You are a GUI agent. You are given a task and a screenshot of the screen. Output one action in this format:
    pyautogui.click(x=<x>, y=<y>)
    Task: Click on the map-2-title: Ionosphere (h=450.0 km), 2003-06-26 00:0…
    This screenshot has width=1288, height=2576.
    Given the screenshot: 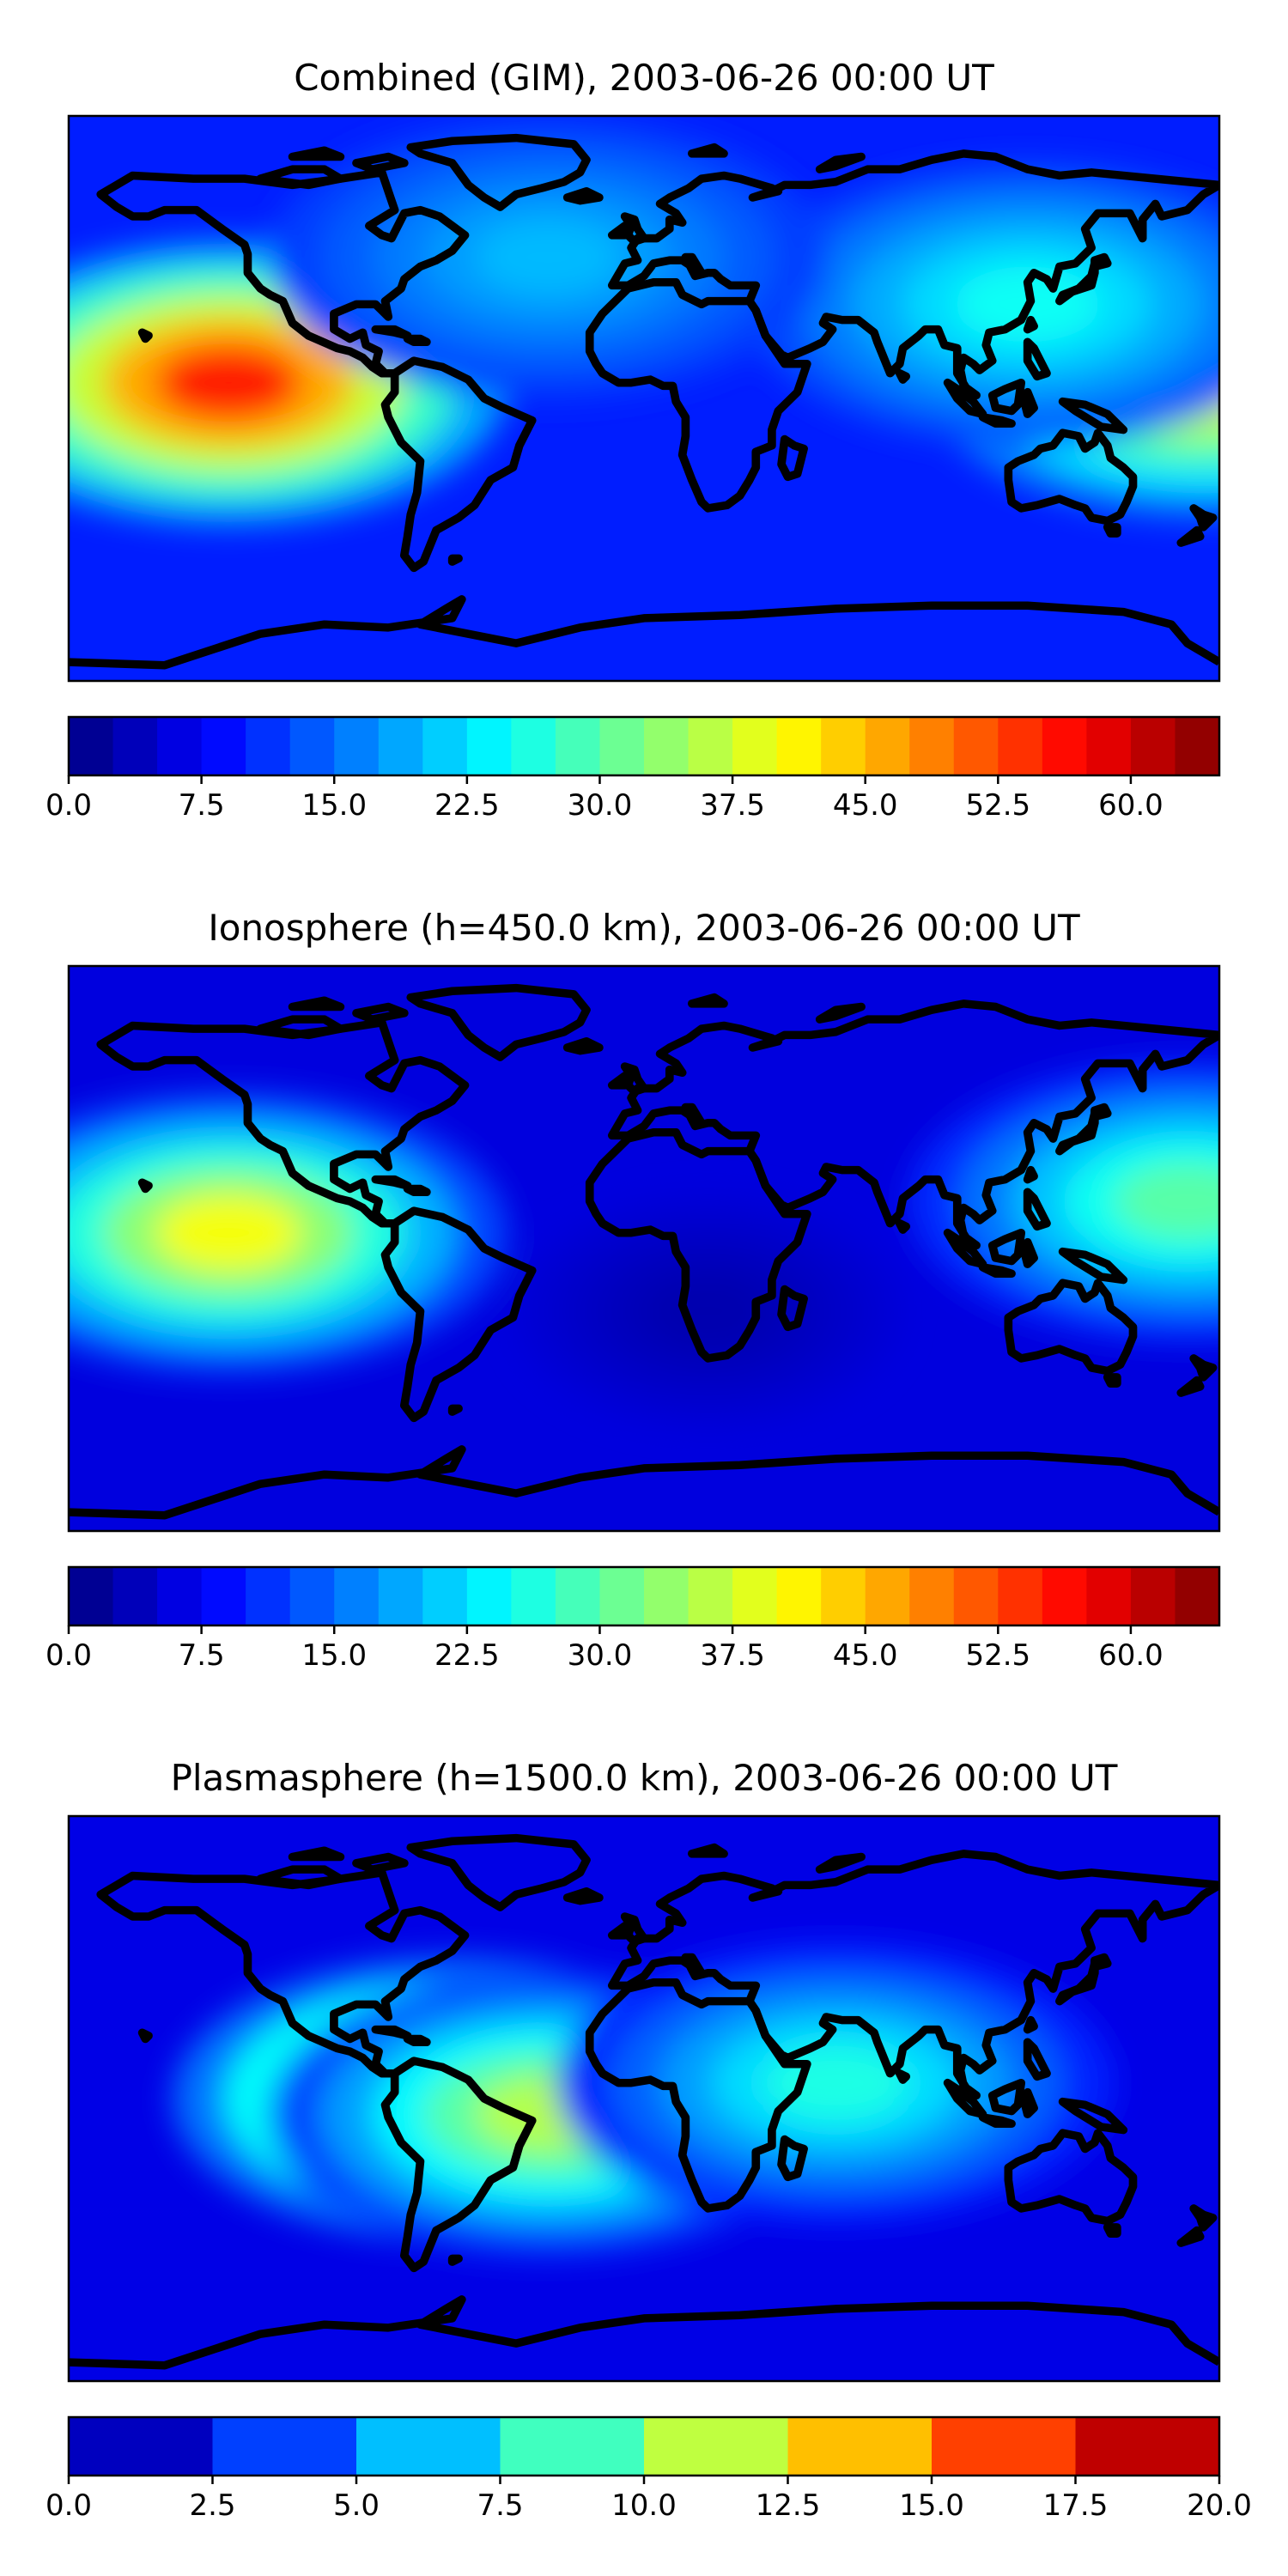 What is the action you would take?
    pyautogui.click(x=644, y=928)
    